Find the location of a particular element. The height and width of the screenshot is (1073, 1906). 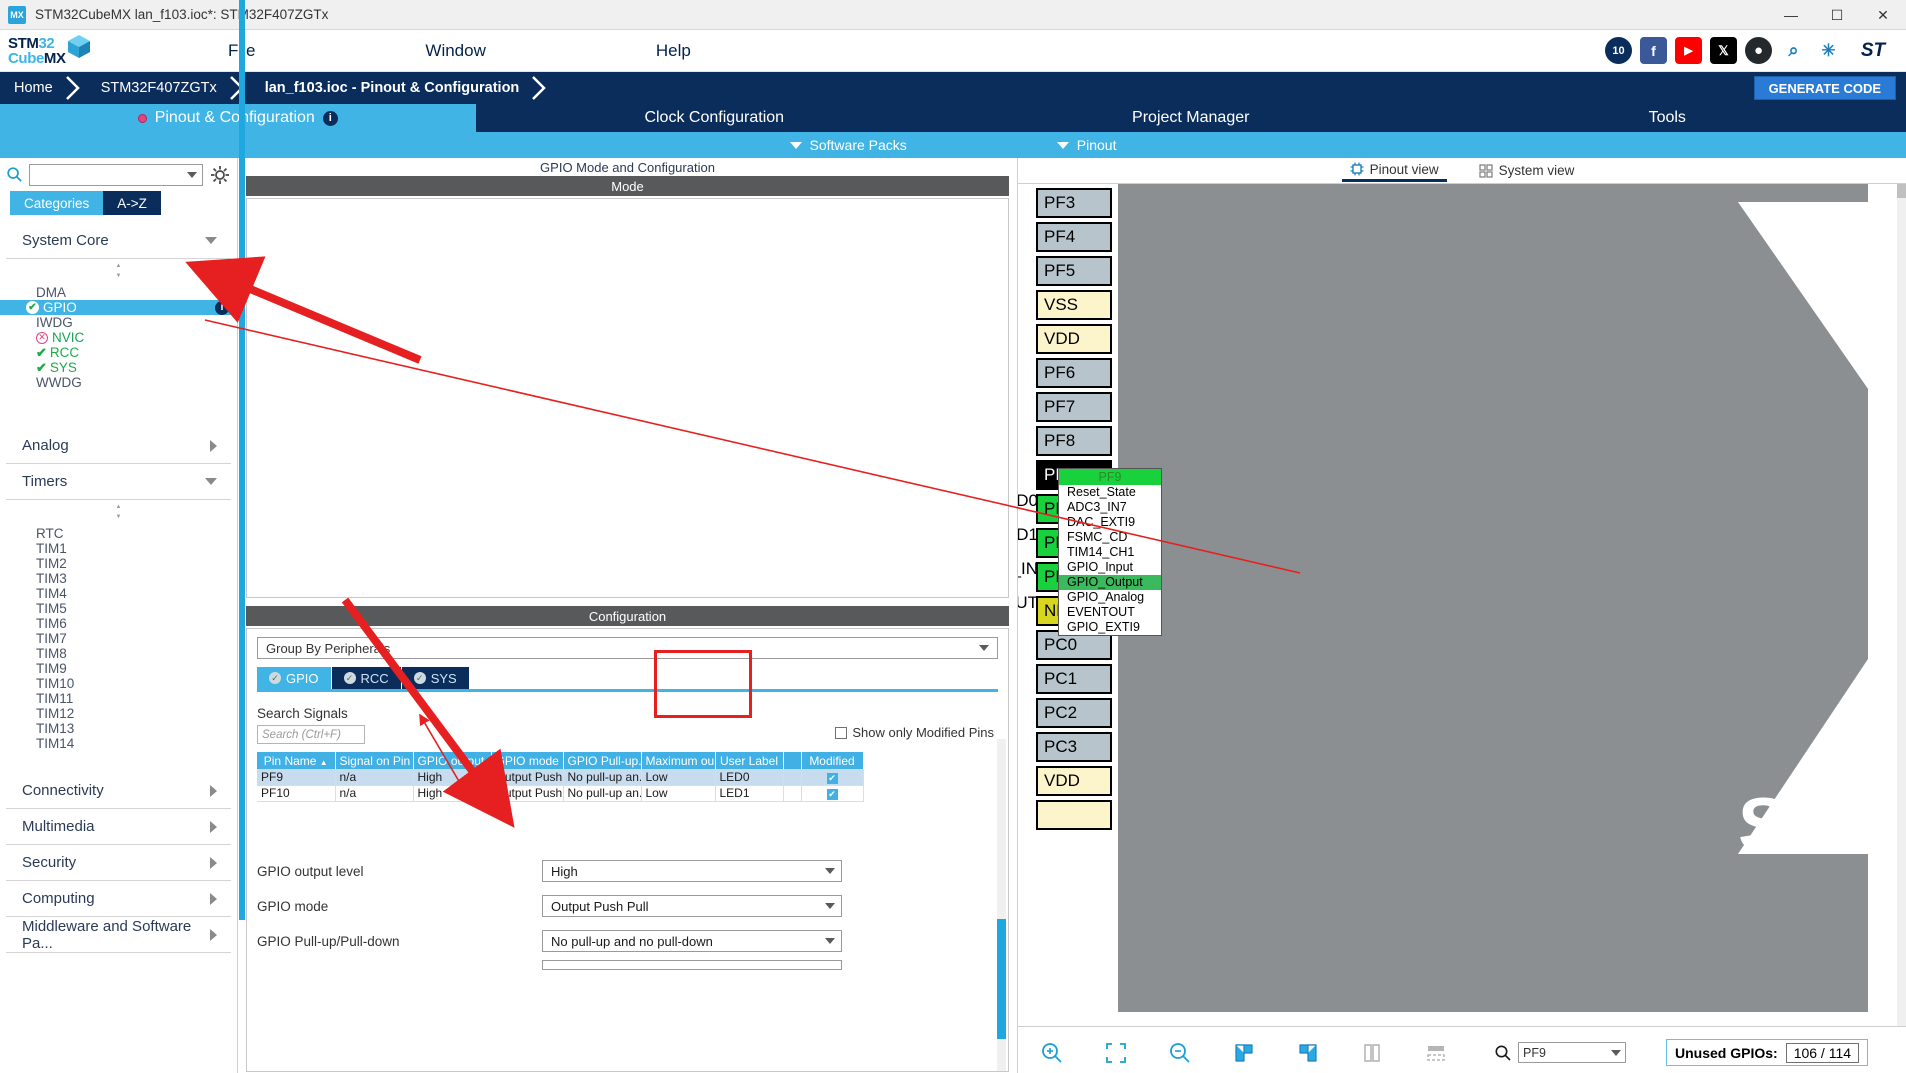

pf9-menu-item-reset_state: Reset_State is located at coordinates (1101, 492).